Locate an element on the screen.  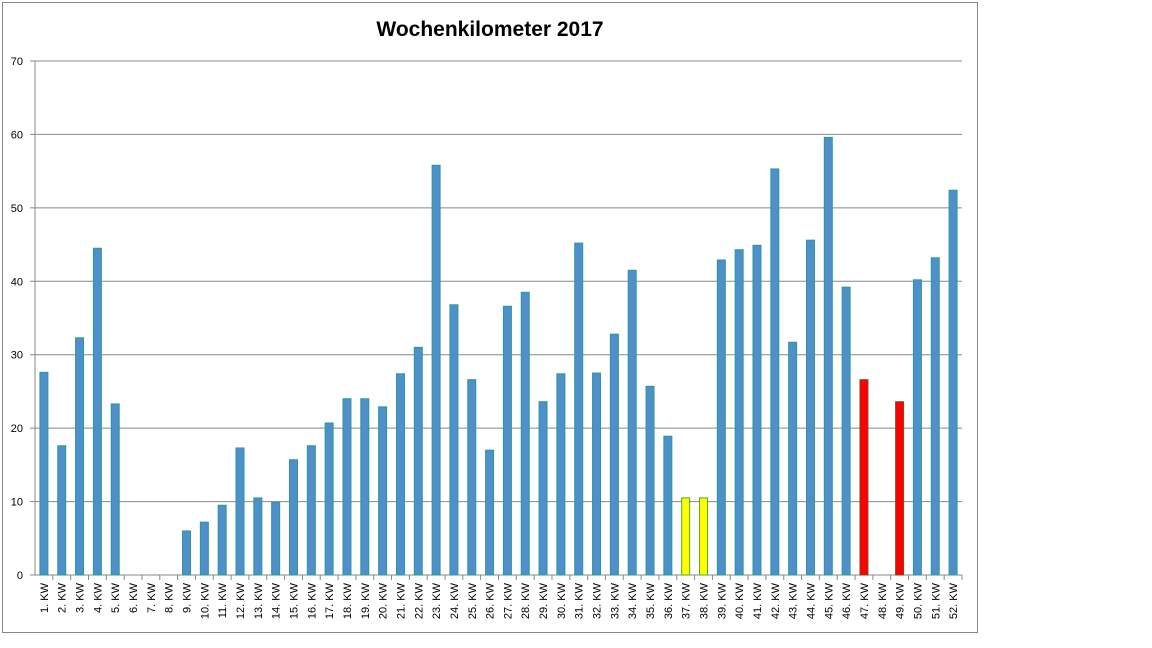
x-tick-label: 18. KW is located at coordinates (348, 600).